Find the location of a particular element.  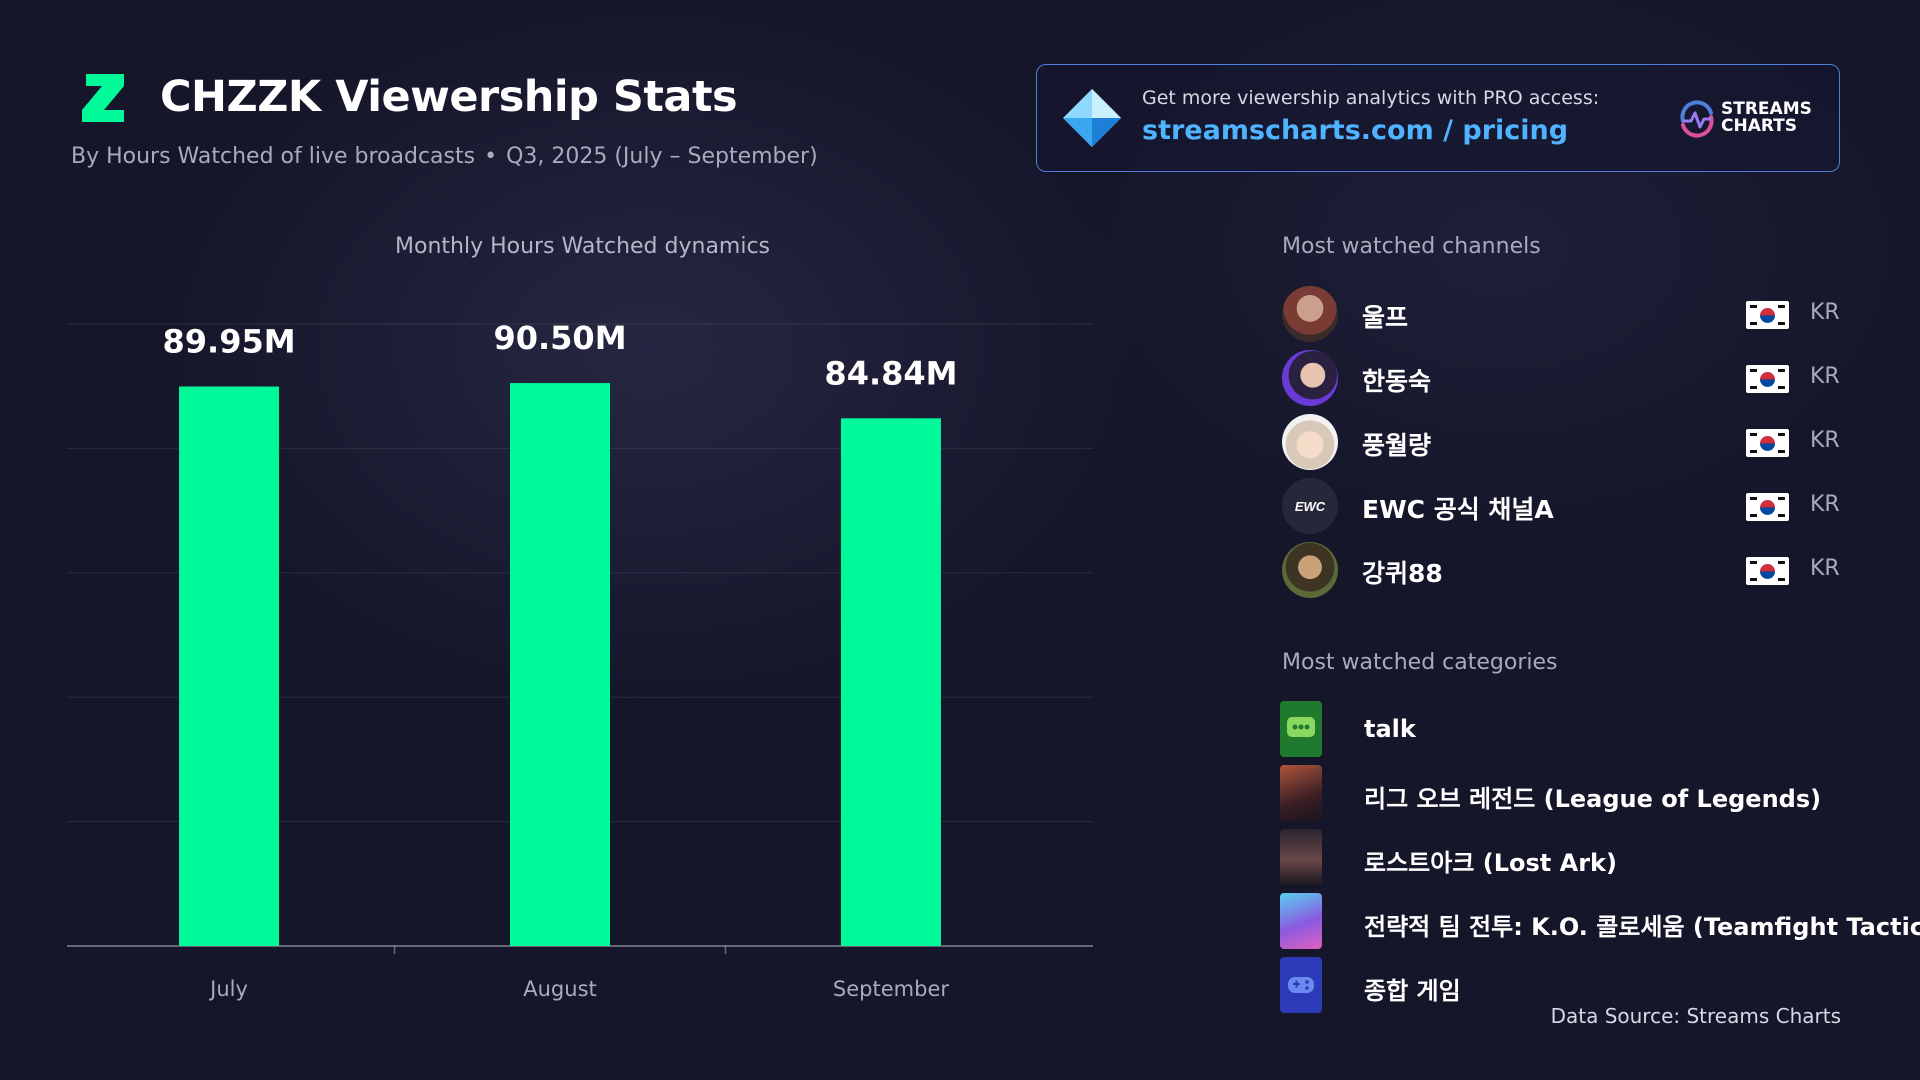

league-of-legends-cover-icon is located at coordinates (1301, 793).